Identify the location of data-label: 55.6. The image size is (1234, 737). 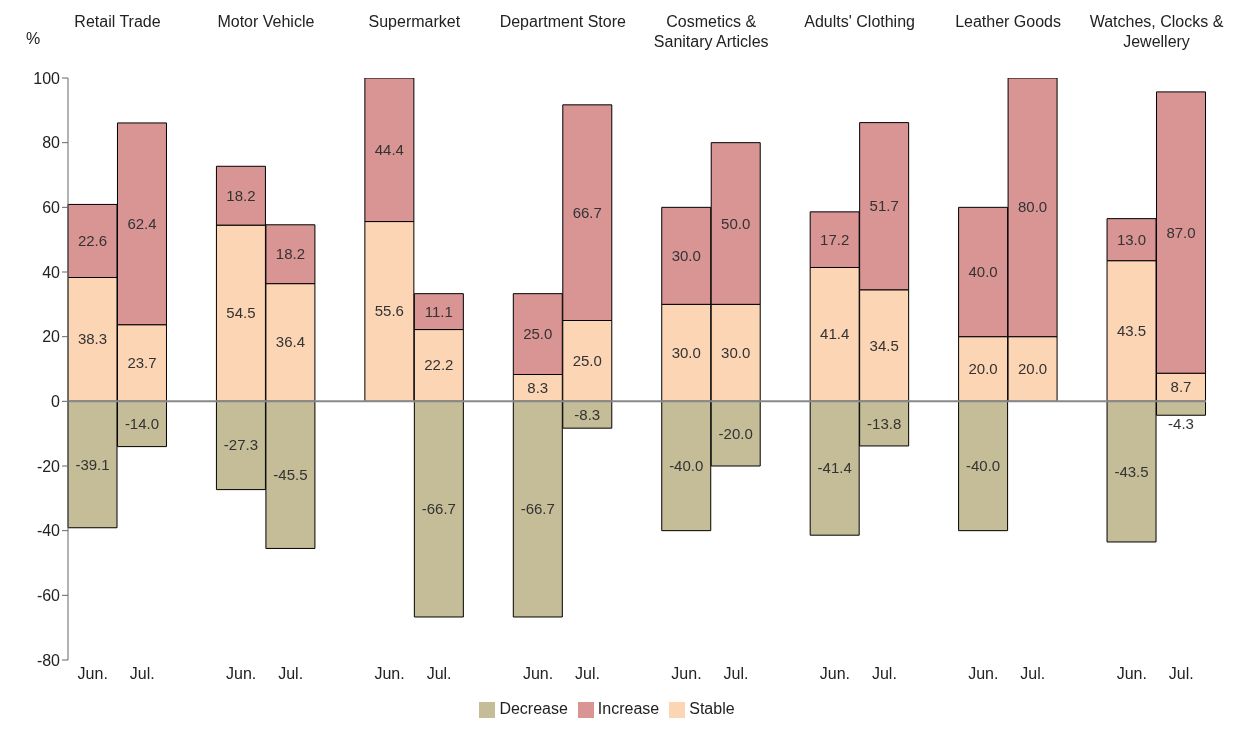
(389, 311).